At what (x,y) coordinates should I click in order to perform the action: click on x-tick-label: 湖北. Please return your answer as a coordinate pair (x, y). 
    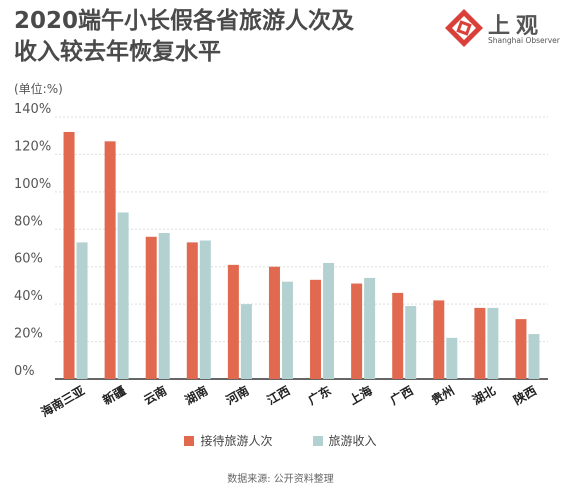
    Looking at the image, I should click on (484, 395).